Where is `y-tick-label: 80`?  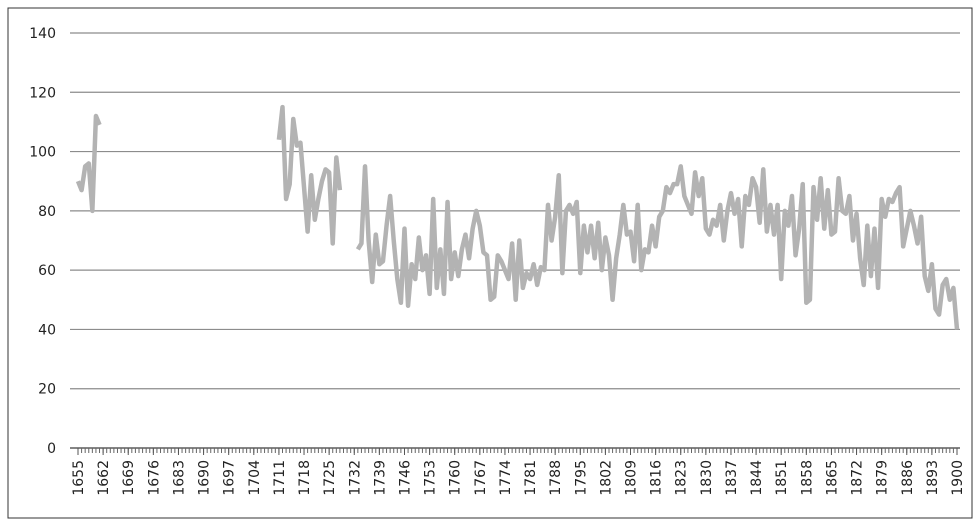
y-tick-label: 80 is located at coordinates (47, 212).